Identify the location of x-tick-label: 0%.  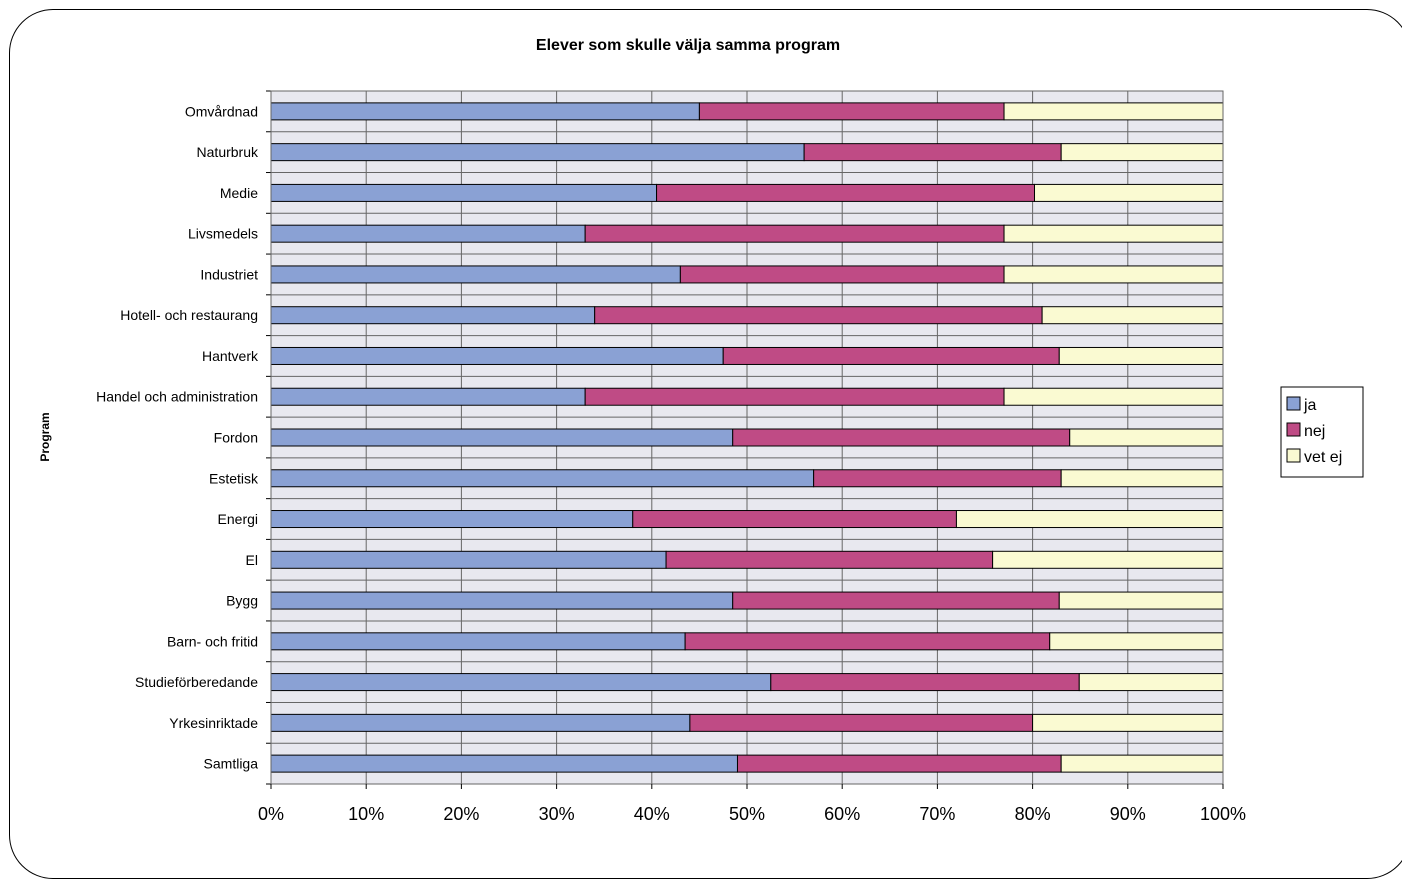
(271, 814).